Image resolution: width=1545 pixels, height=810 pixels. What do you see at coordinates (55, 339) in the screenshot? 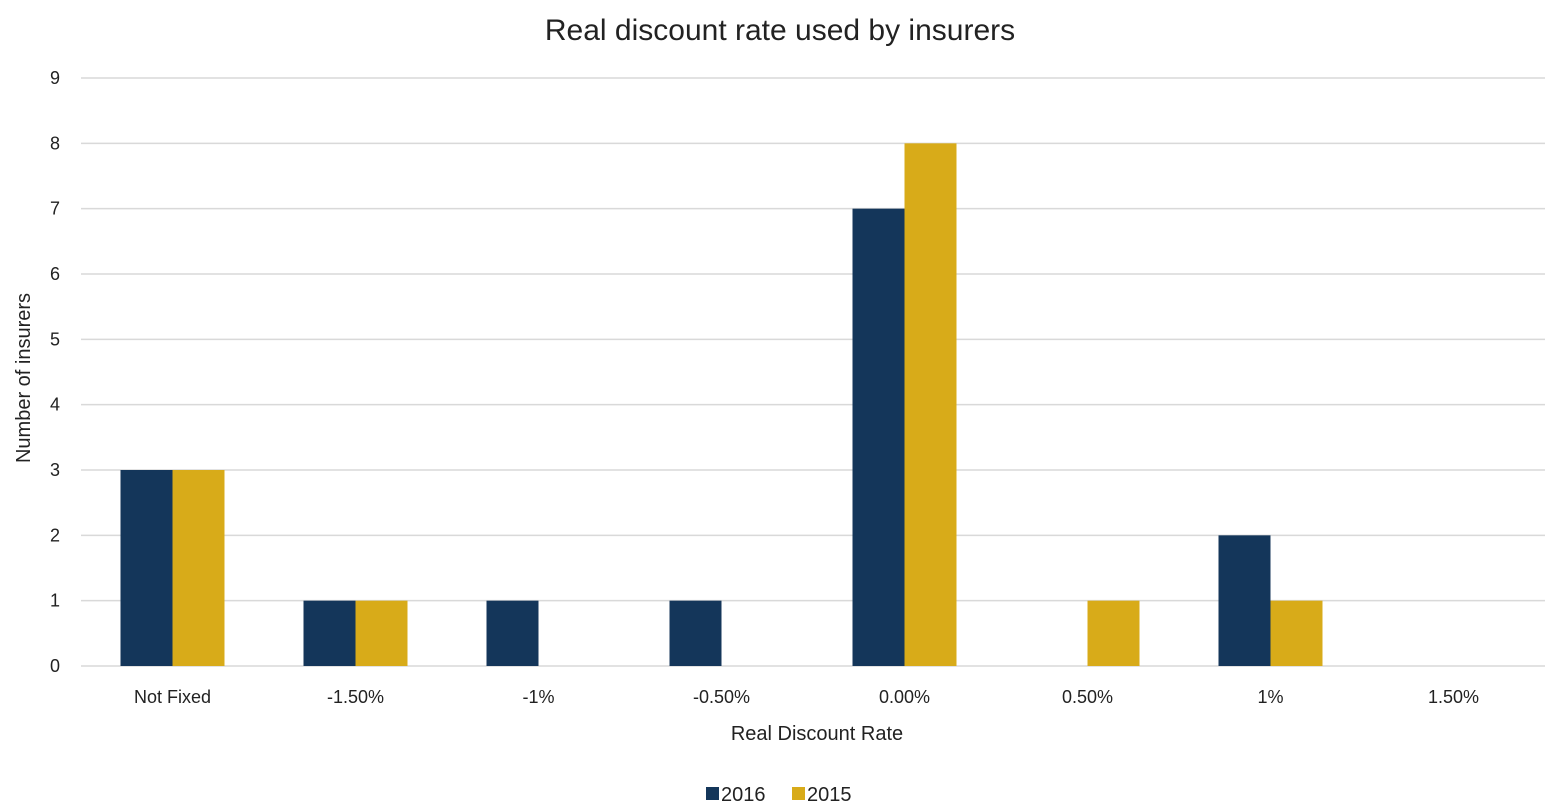
I see `y-tick-label: 5` at bounding box center [55, 339].